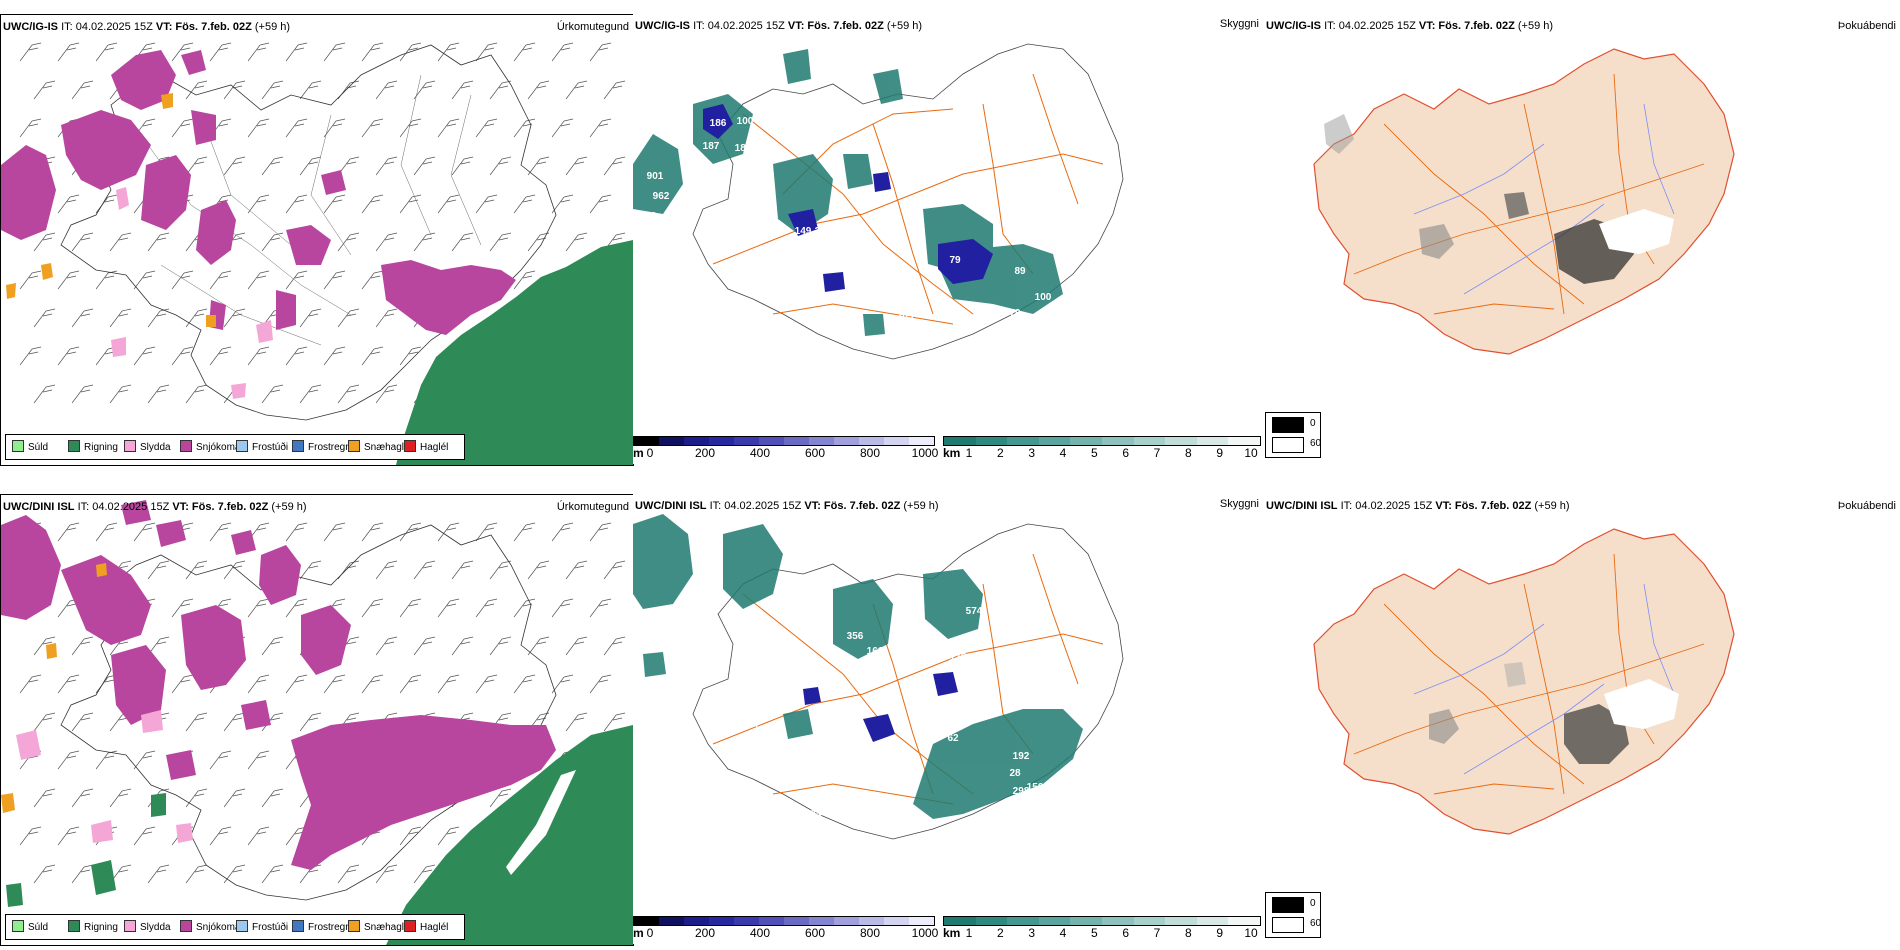  I want to click on colorbar-ramp, so click(1102, 441).